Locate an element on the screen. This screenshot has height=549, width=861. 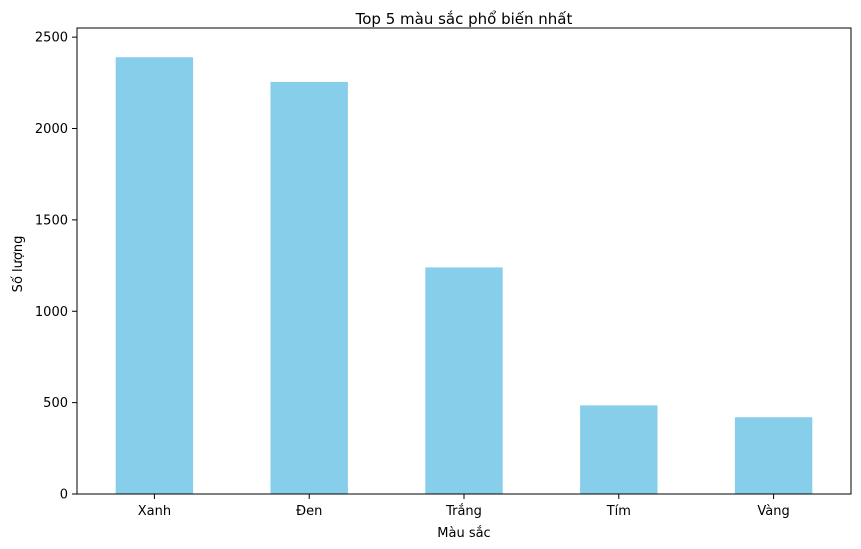
x-tick-label-2: Trắng is located at coordinates (463, 511).